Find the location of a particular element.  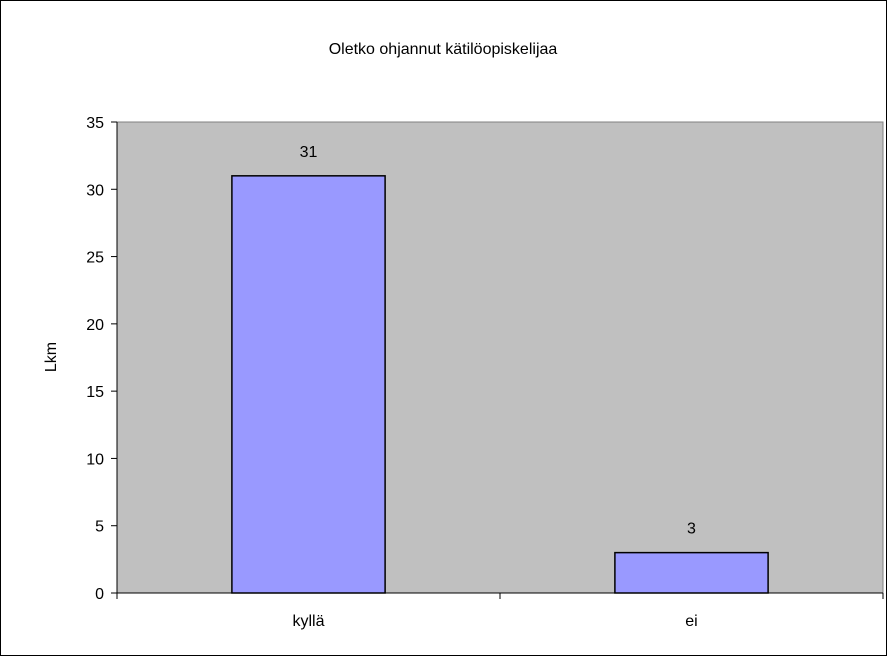

bar-kyllä is located at coordinates (308, 384).